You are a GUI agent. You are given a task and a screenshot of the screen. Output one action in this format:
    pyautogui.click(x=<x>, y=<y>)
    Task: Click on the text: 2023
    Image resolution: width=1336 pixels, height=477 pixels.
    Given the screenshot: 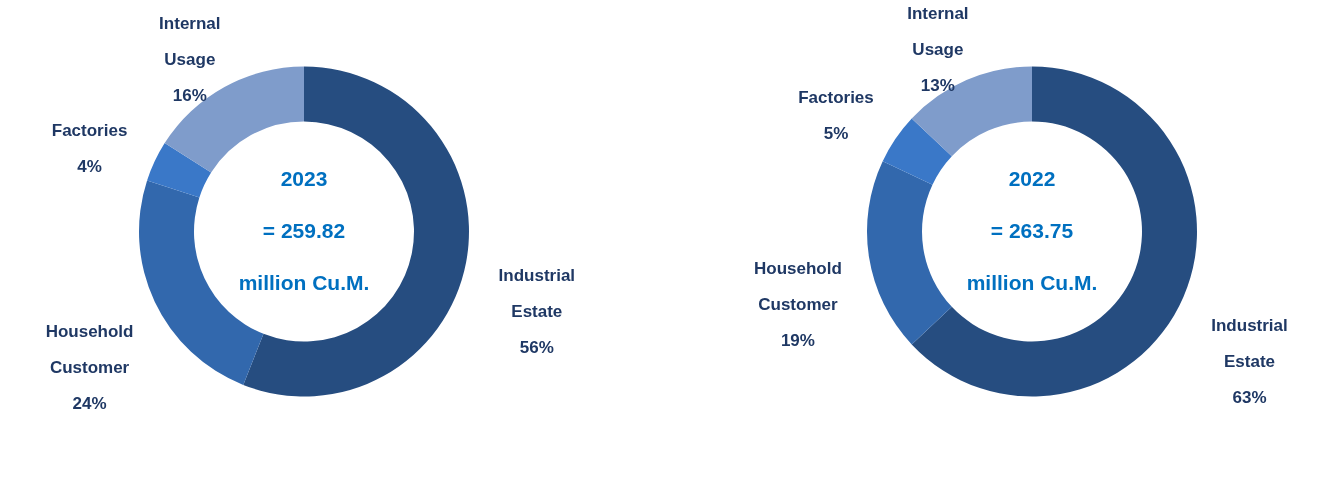 What is the action you would take?
    pyautogui.click(x=304, y=178)
    